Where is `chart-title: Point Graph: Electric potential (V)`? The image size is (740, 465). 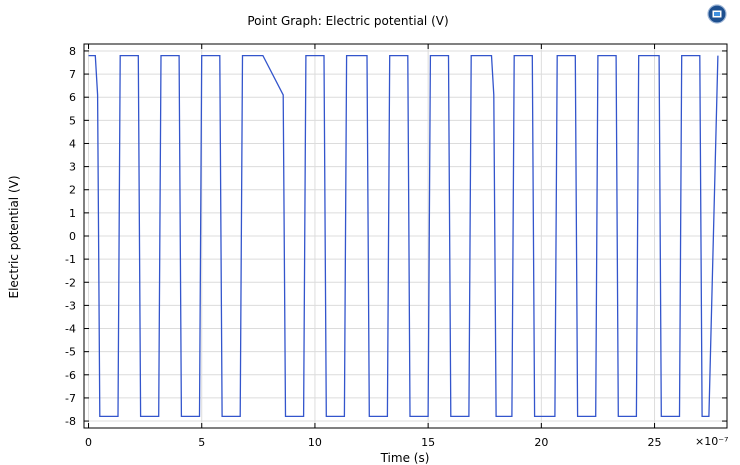
chart-title: Point Graph: Electric potential (V) is located at coordinates (347, 21).